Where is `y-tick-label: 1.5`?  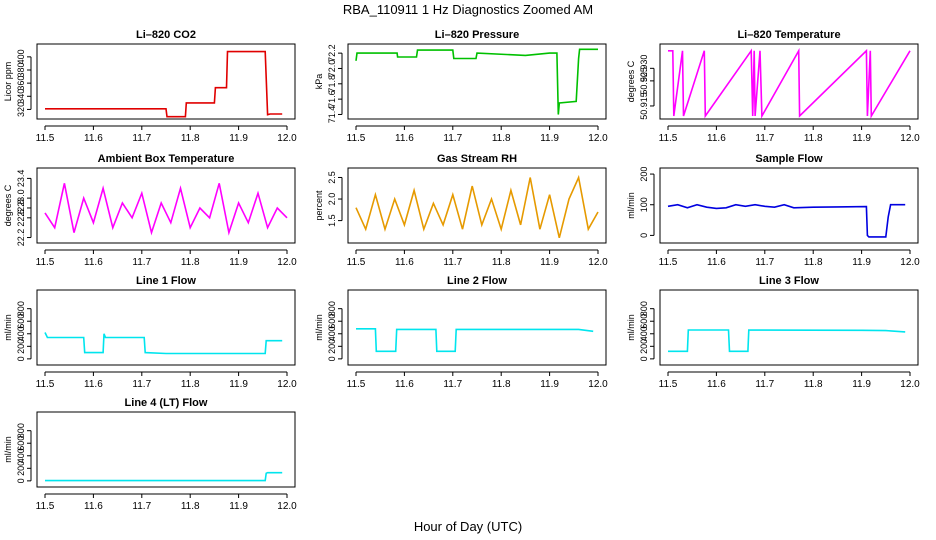 y-tick-label: 1.5 is located at coordinates (332, 220).